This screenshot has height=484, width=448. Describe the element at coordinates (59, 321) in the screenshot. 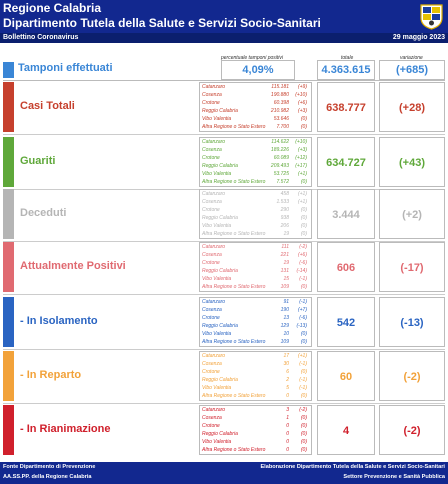

I see `section-label: - In Isolamento` at that location.